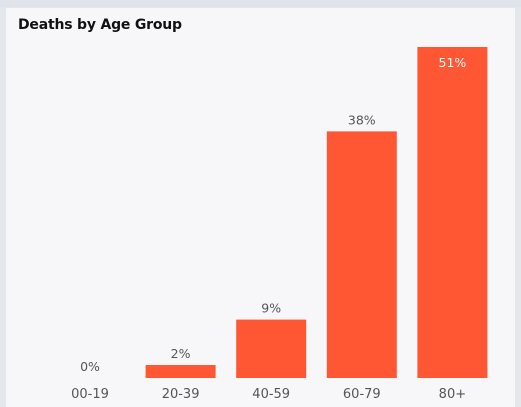 Image resolution: width=521 pixels, height=407 pixels. I want to click on x-tick-60-79: 60-79, so click(362, 394).